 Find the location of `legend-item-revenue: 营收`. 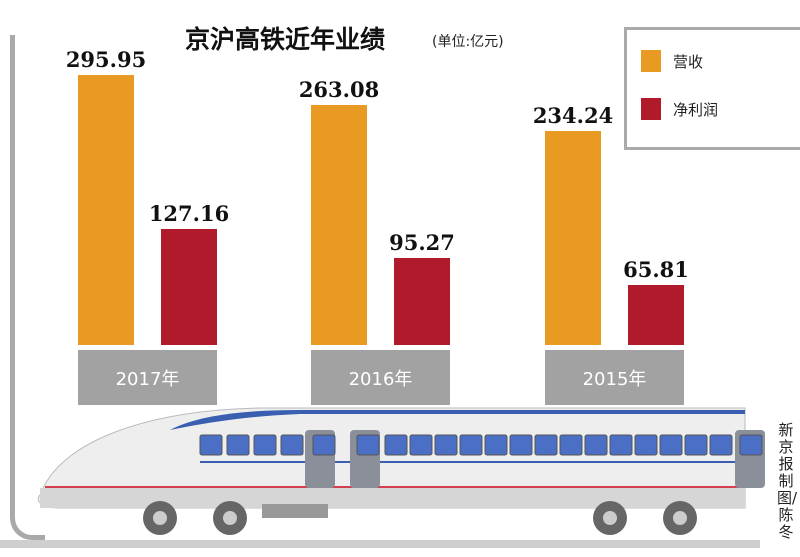

legend-item-revenue: 营收 is located at coordinates (672, 61).